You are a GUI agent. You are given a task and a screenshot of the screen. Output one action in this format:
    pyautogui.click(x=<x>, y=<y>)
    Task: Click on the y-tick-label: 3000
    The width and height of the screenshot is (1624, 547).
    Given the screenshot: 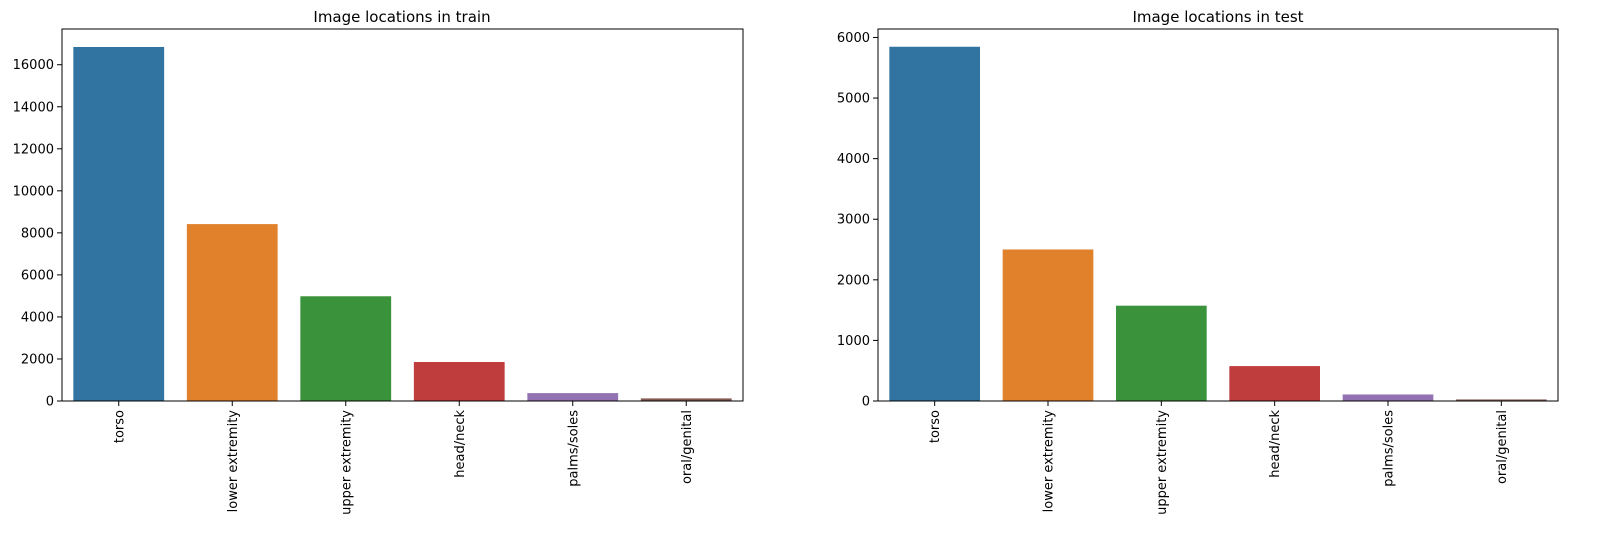 What is the action you would take?
    pyautogui.click(x=853, y=220)
    